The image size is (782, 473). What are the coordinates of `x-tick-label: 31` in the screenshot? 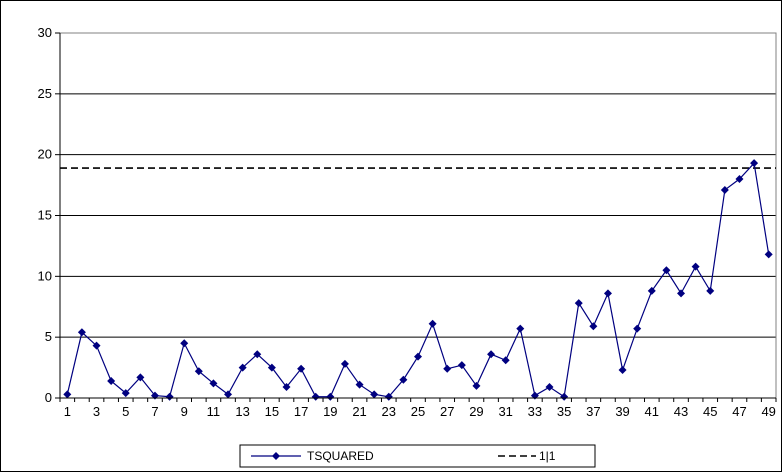 It's located at (505, 411).